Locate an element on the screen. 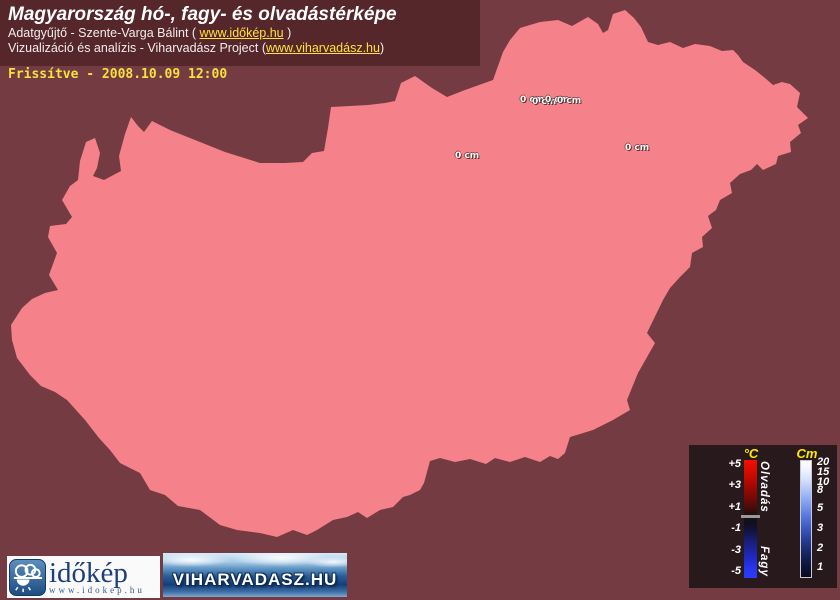  temp-tick: -1 is located at coordinates (736, 528).